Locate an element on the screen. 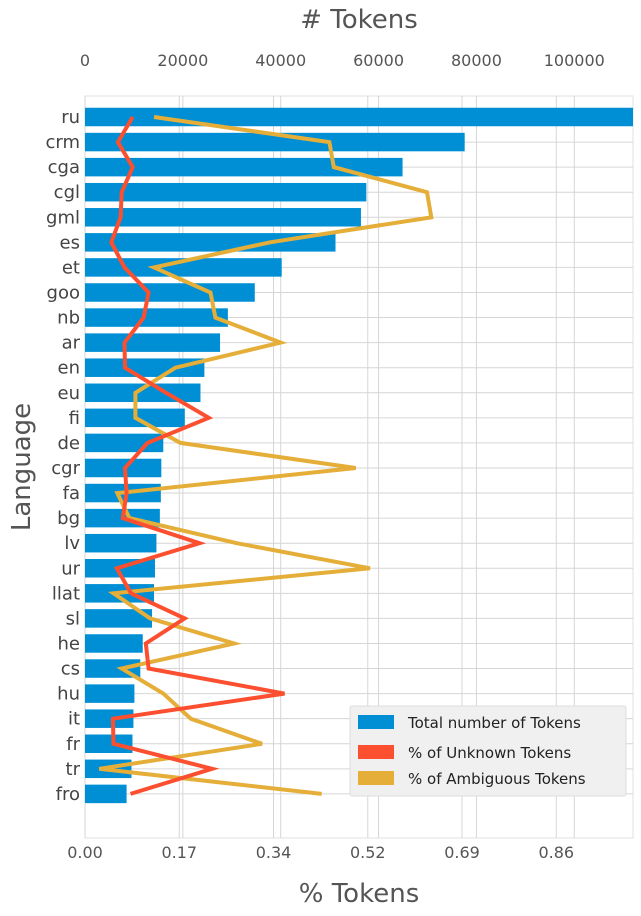 The width and height of the screenshot is (641, 916). bar-he is located at coordinates (114, 643).